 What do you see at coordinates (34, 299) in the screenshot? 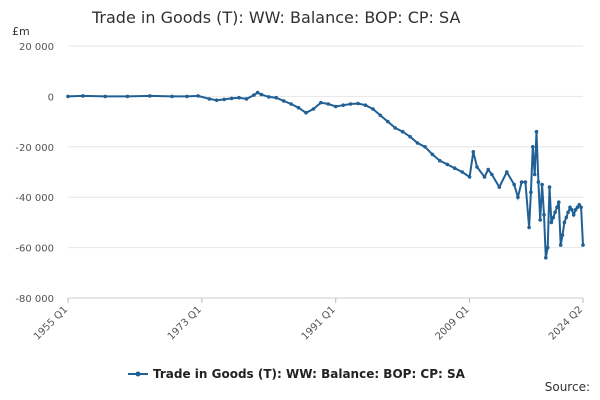
I see `y-tick-label-5: -80 000` at bounding box center [34, 299].